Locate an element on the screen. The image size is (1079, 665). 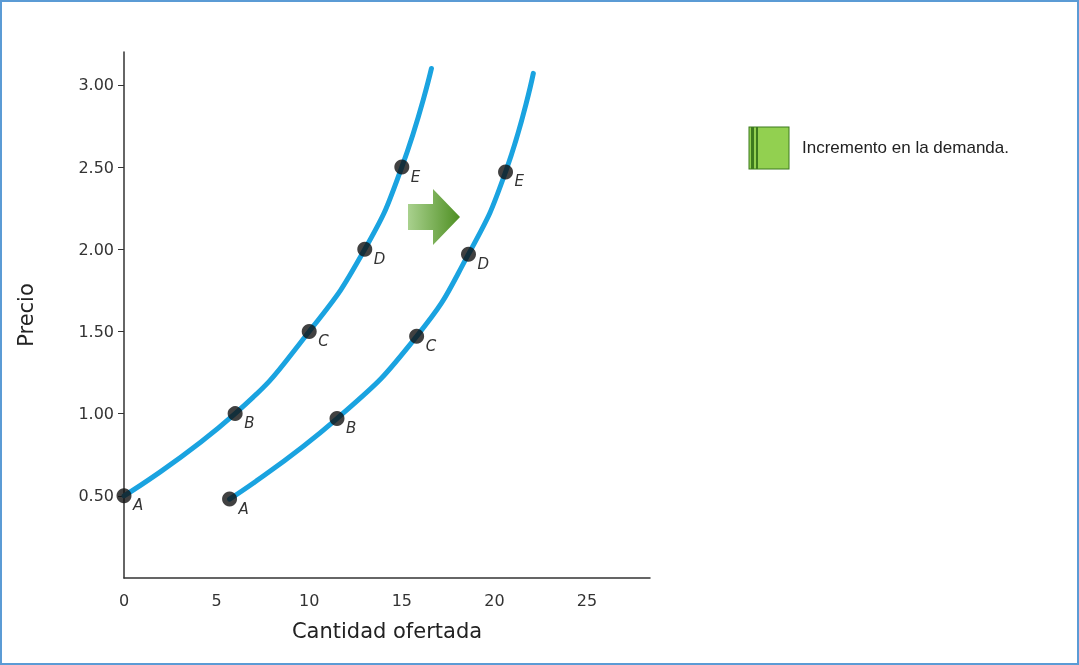
y-tick-label: 2.00 is located at coordinates (96, 249).